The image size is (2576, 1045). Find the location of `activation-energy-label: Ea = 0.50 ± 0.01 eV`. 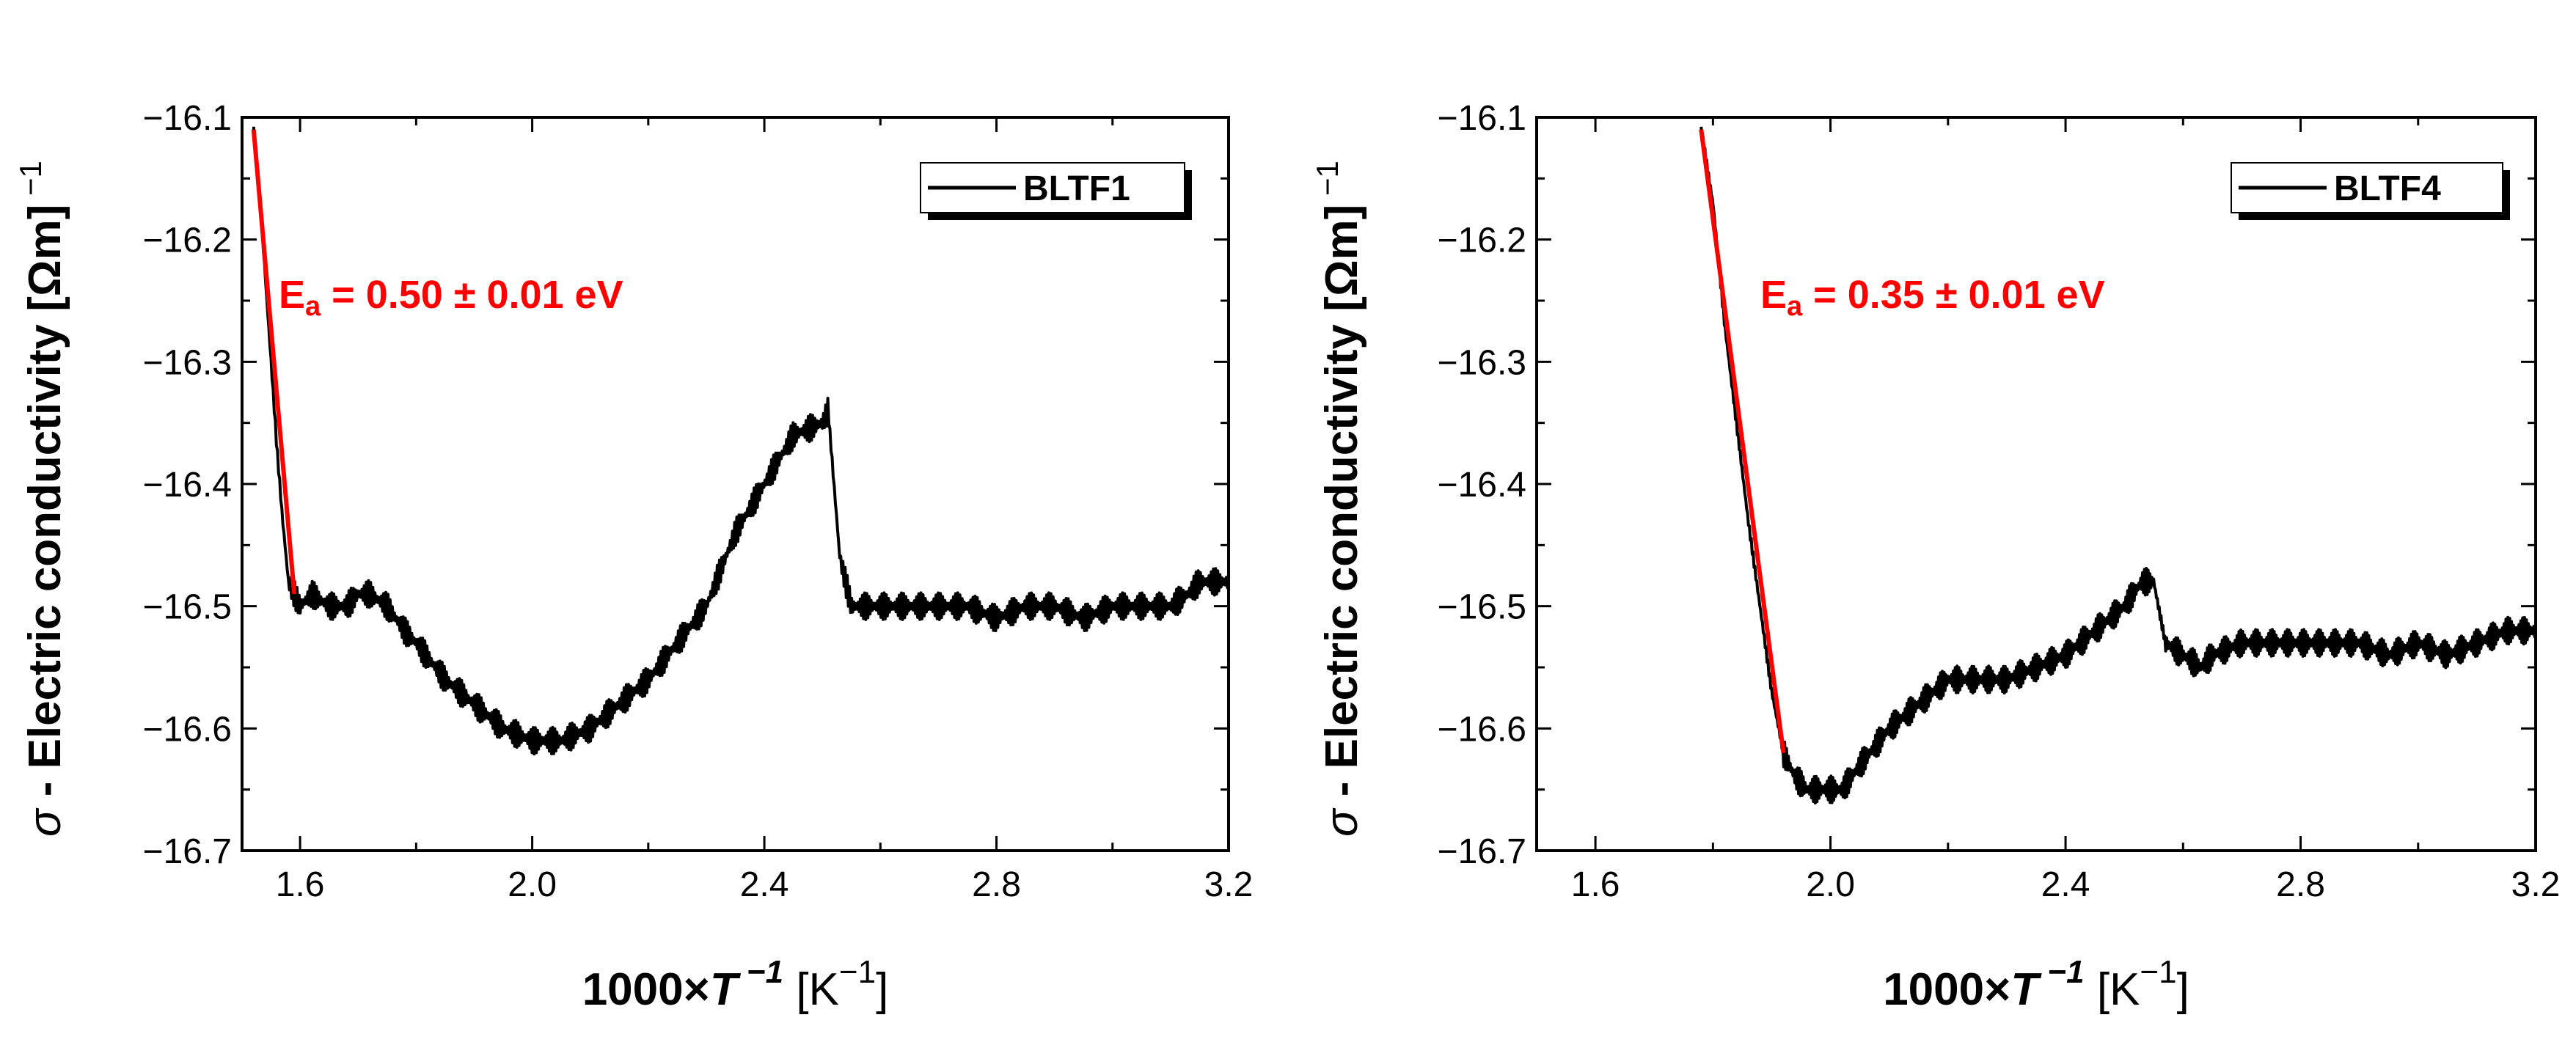

activation-energy-label: Ea = 0.50 ± 0.01 eV is located at coordinates (451, 297).